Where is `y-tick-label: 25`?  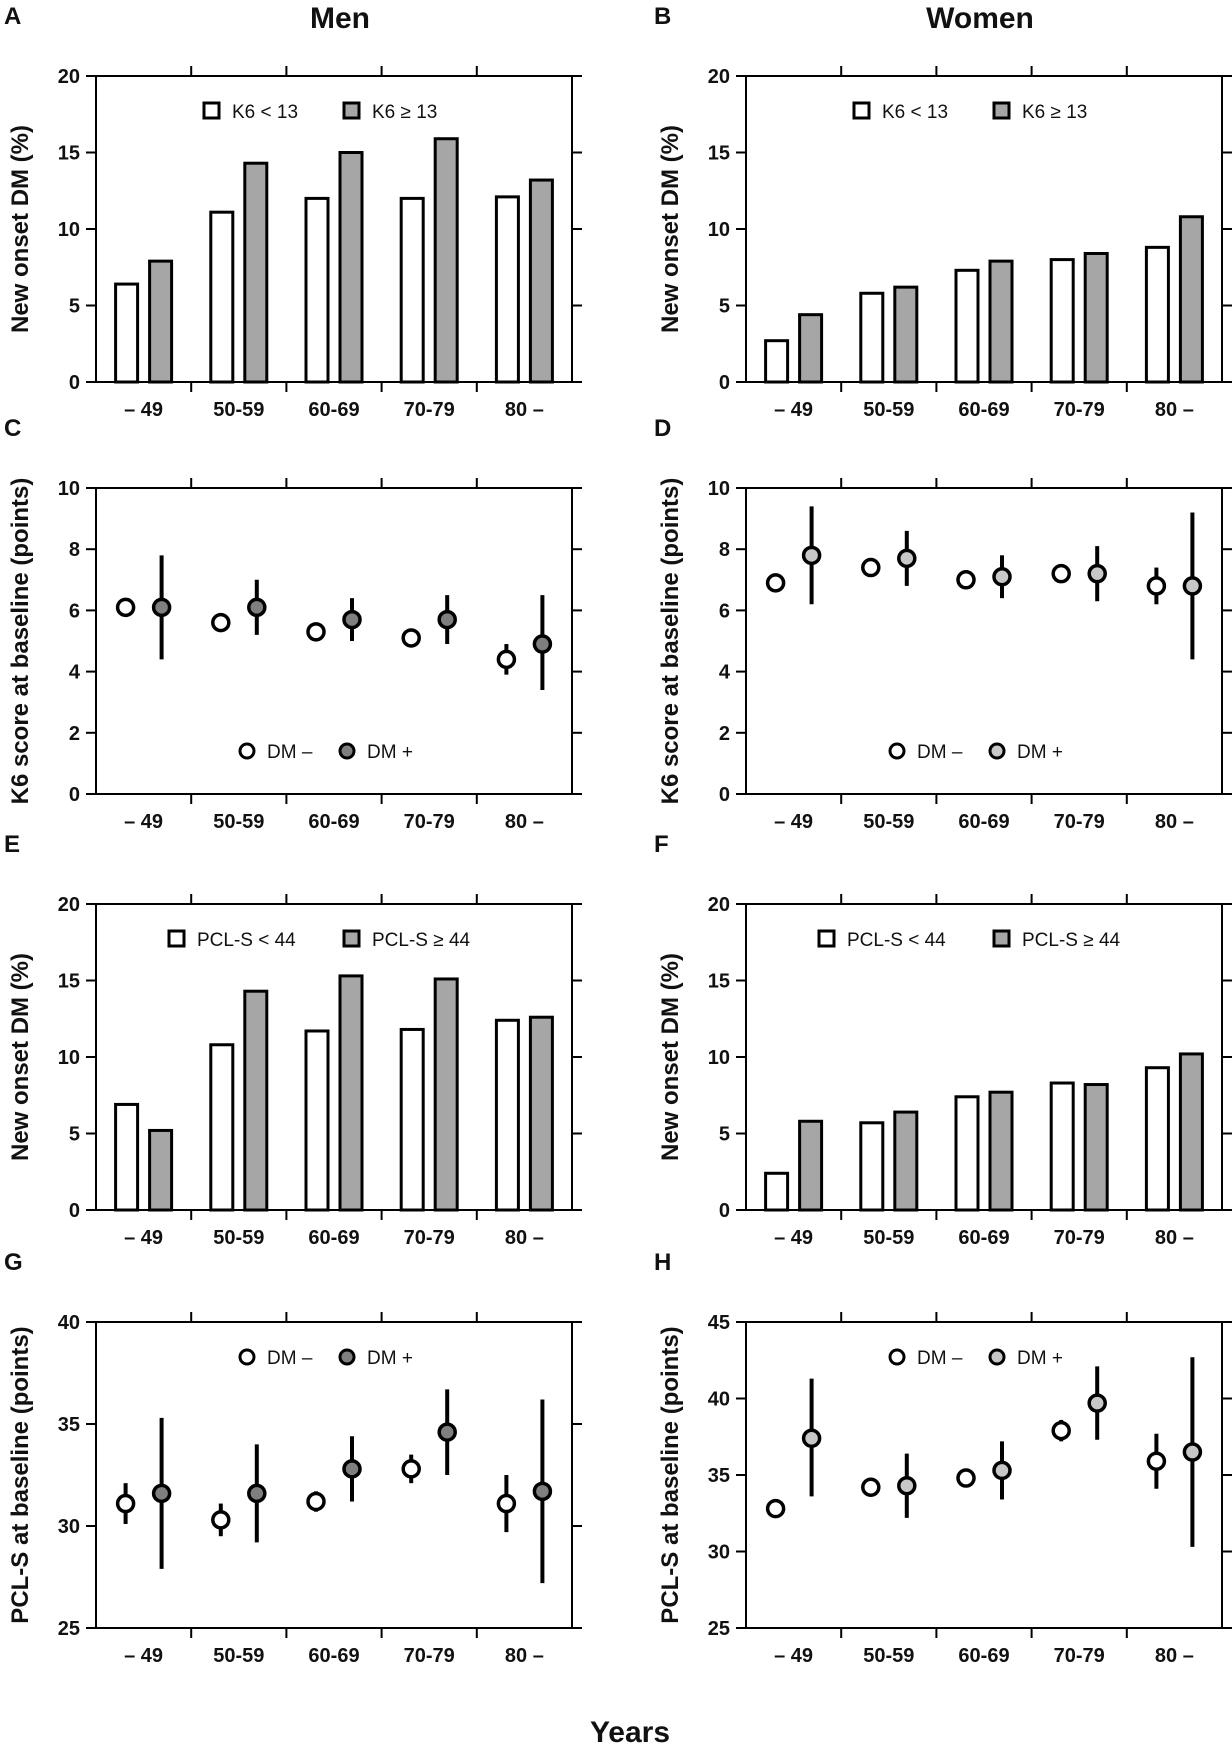 y-tick-label: 25 is located at coordinates (719, 1629).